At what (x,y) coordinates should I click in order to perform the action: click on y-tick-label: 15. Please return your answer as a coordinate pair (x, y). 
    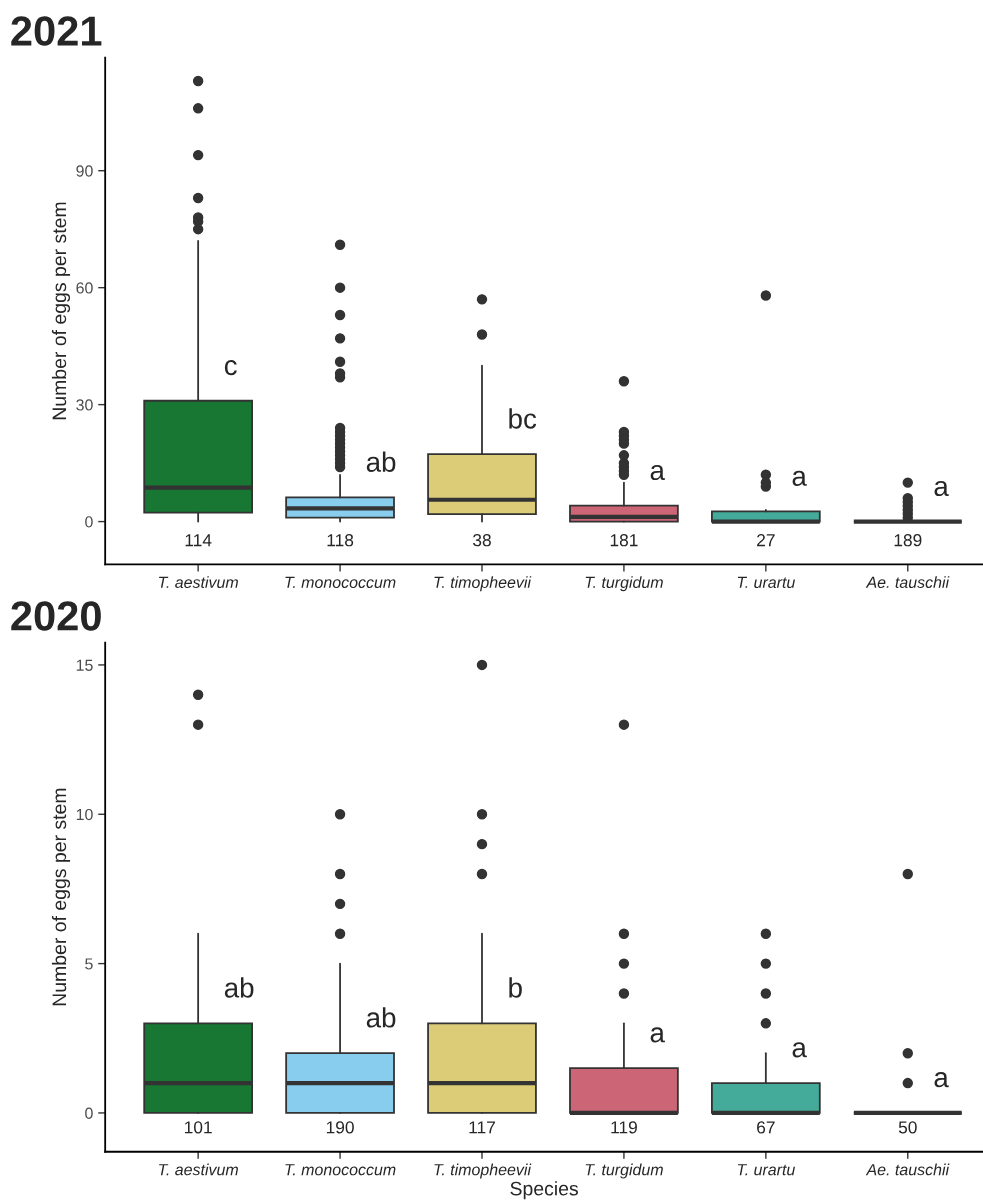
    Looking at the image, I should click on (84, 665).